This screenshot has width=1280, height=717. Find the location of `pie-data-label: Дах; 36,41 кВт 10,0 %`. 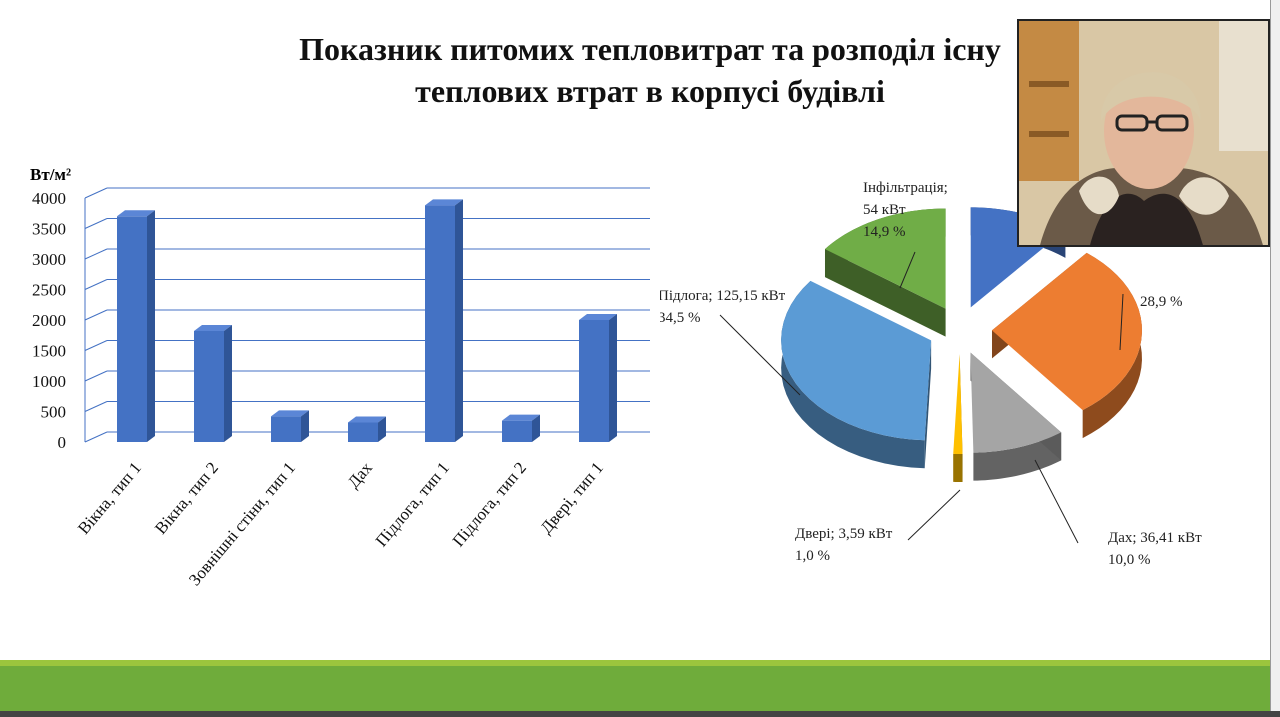

pie-data-label: Дах; 36,41 кВт 10,0 % is located at coordinates (1155, 549).